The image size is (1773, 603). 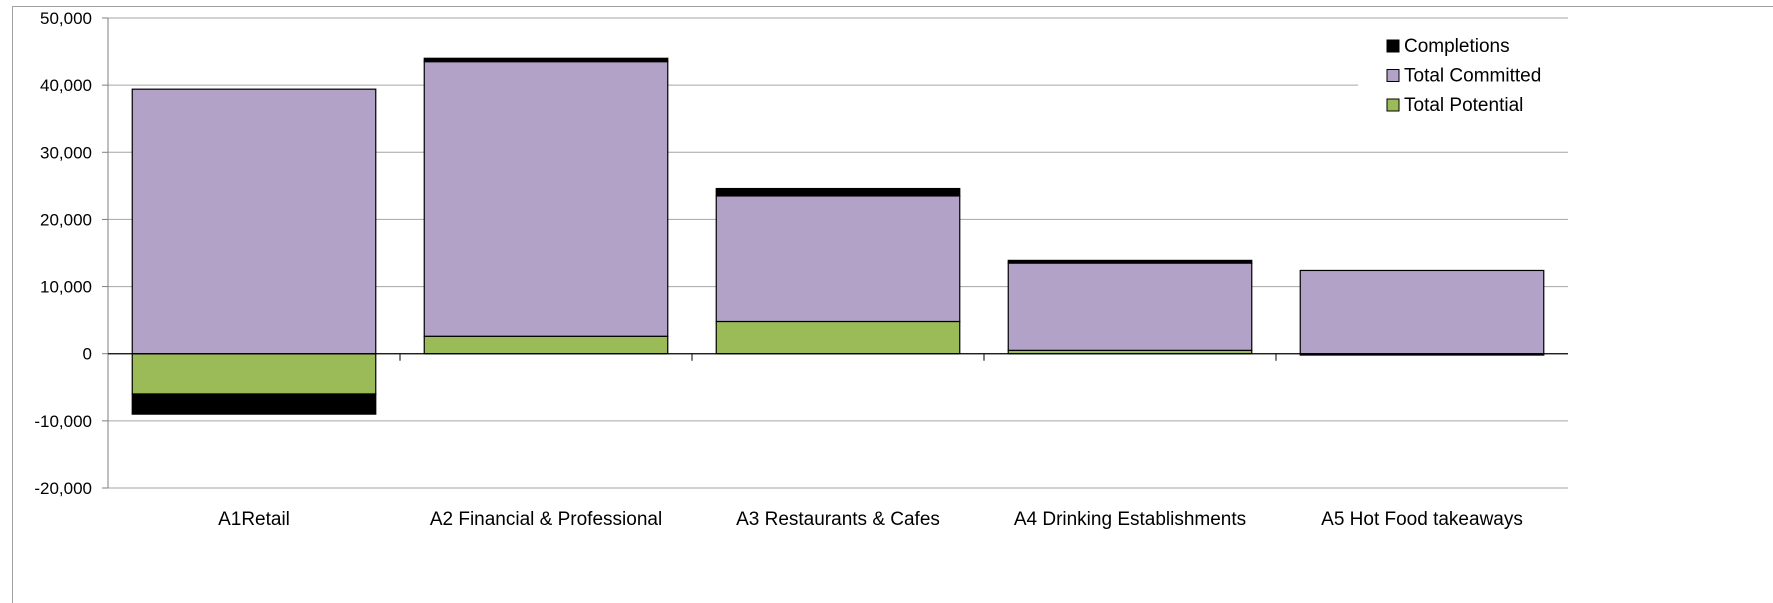 I want to click on y-tick-label: 20,000, so click(x=66, y=219).